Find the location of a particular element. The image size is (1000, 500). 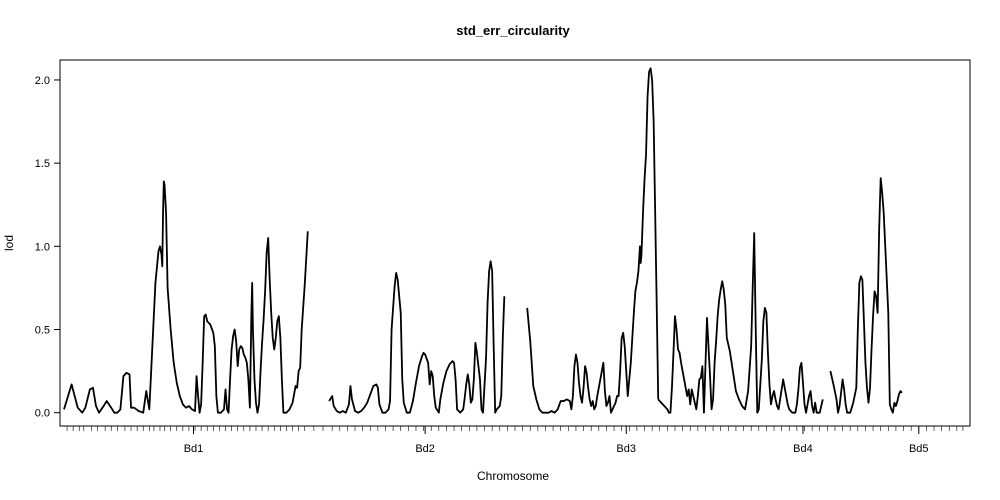

lod-line-bd2 is located at coordinates (417, 337).